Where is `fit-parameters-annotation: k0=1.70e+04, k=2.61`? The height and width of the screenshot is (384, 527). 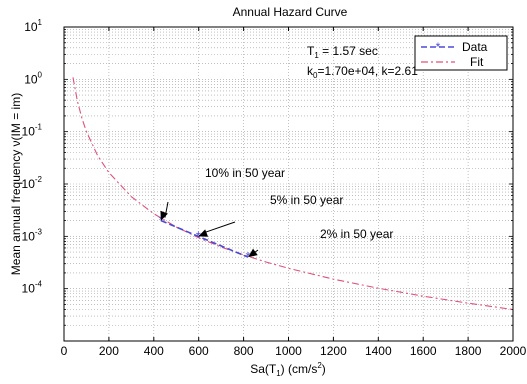 fit-parameters-annotation: k0=1.70e+04, k=2.61 is located at coordinates (362, 72).